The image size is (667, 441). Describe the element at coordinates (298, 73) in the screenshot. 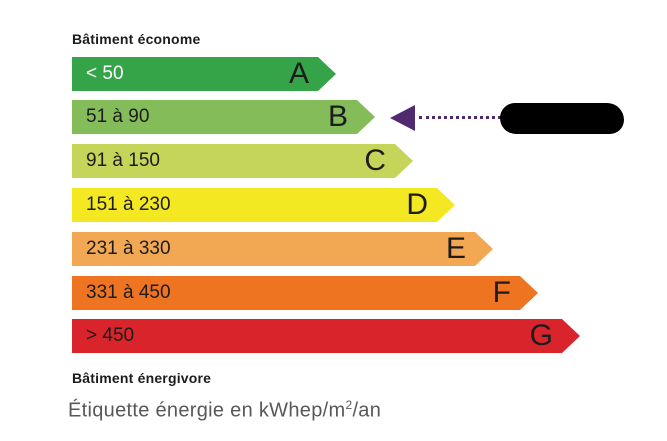

I see `class-letter: A` at that location.